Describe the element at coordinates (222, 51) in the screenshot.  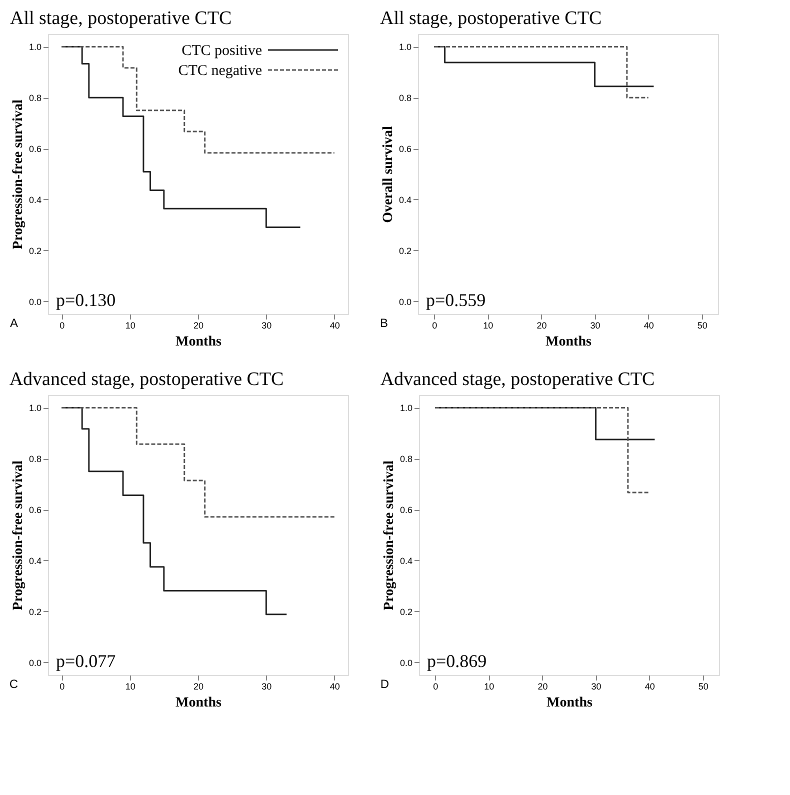
I see `legend-label: CTC positive` at that location.